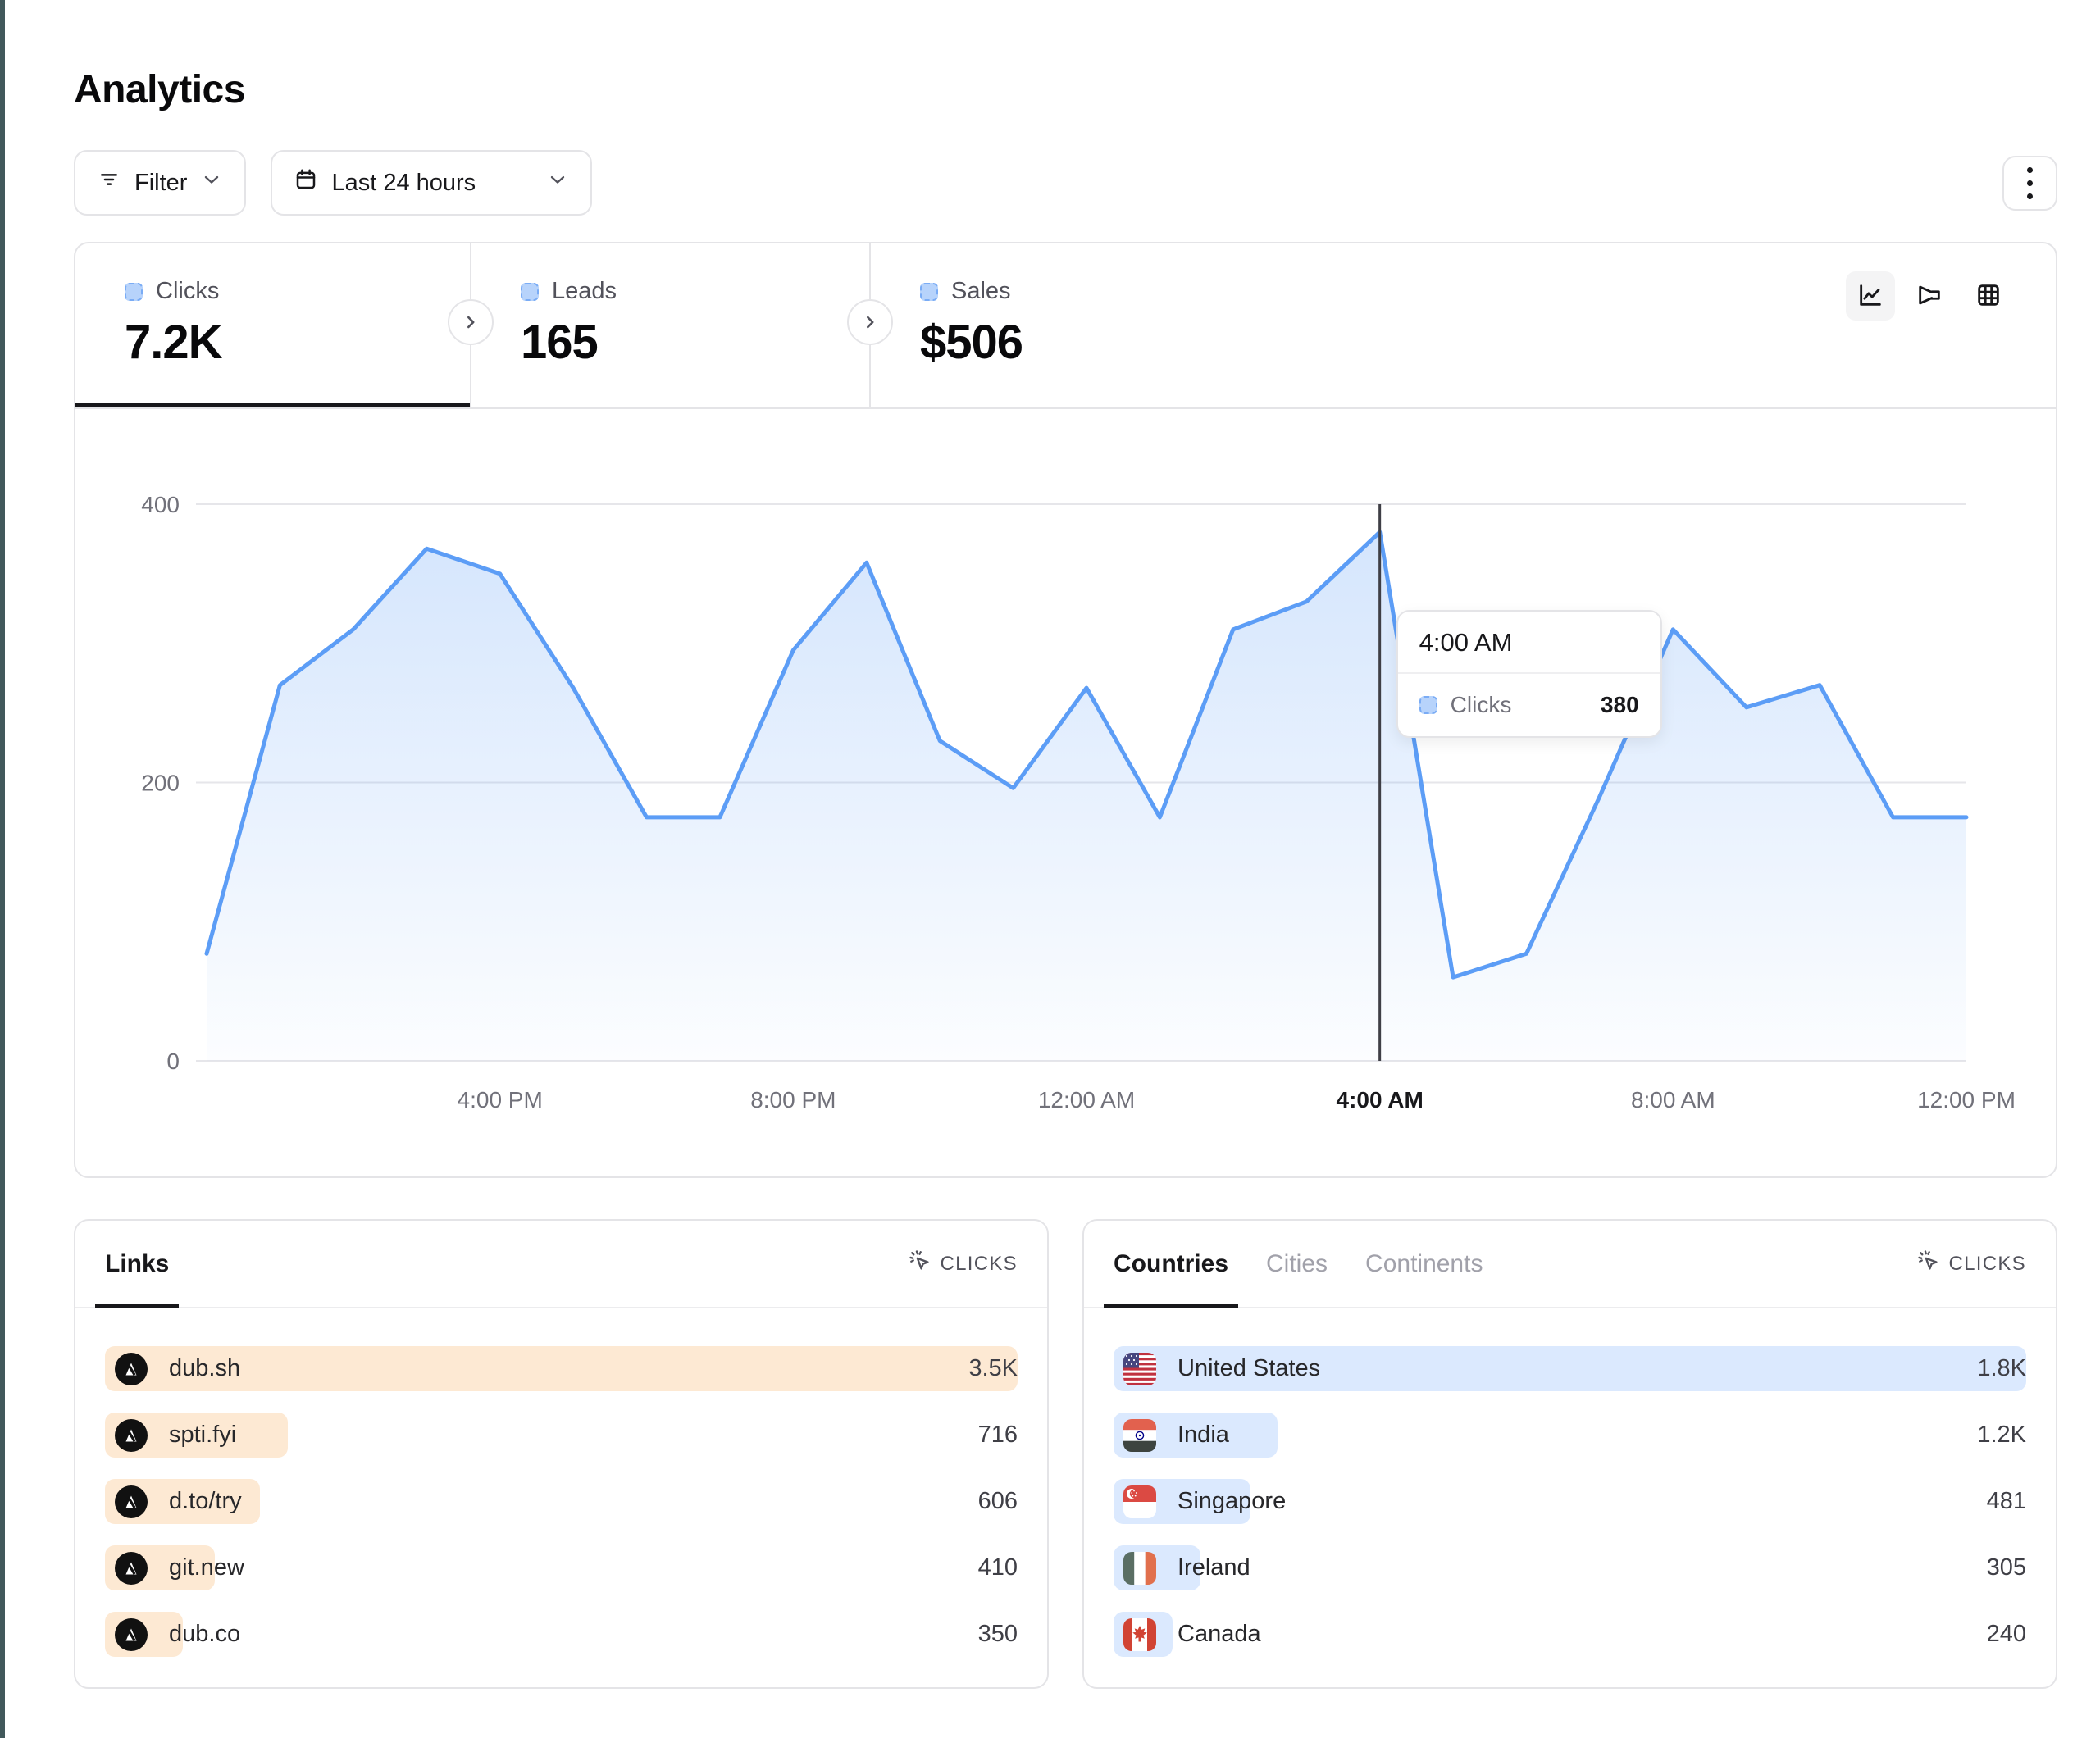 The height and width of the screenshot is (1738, 2100). Describe the element at coordinates (306, 182) in the screenshot. I see `calendar-icon` at that location.